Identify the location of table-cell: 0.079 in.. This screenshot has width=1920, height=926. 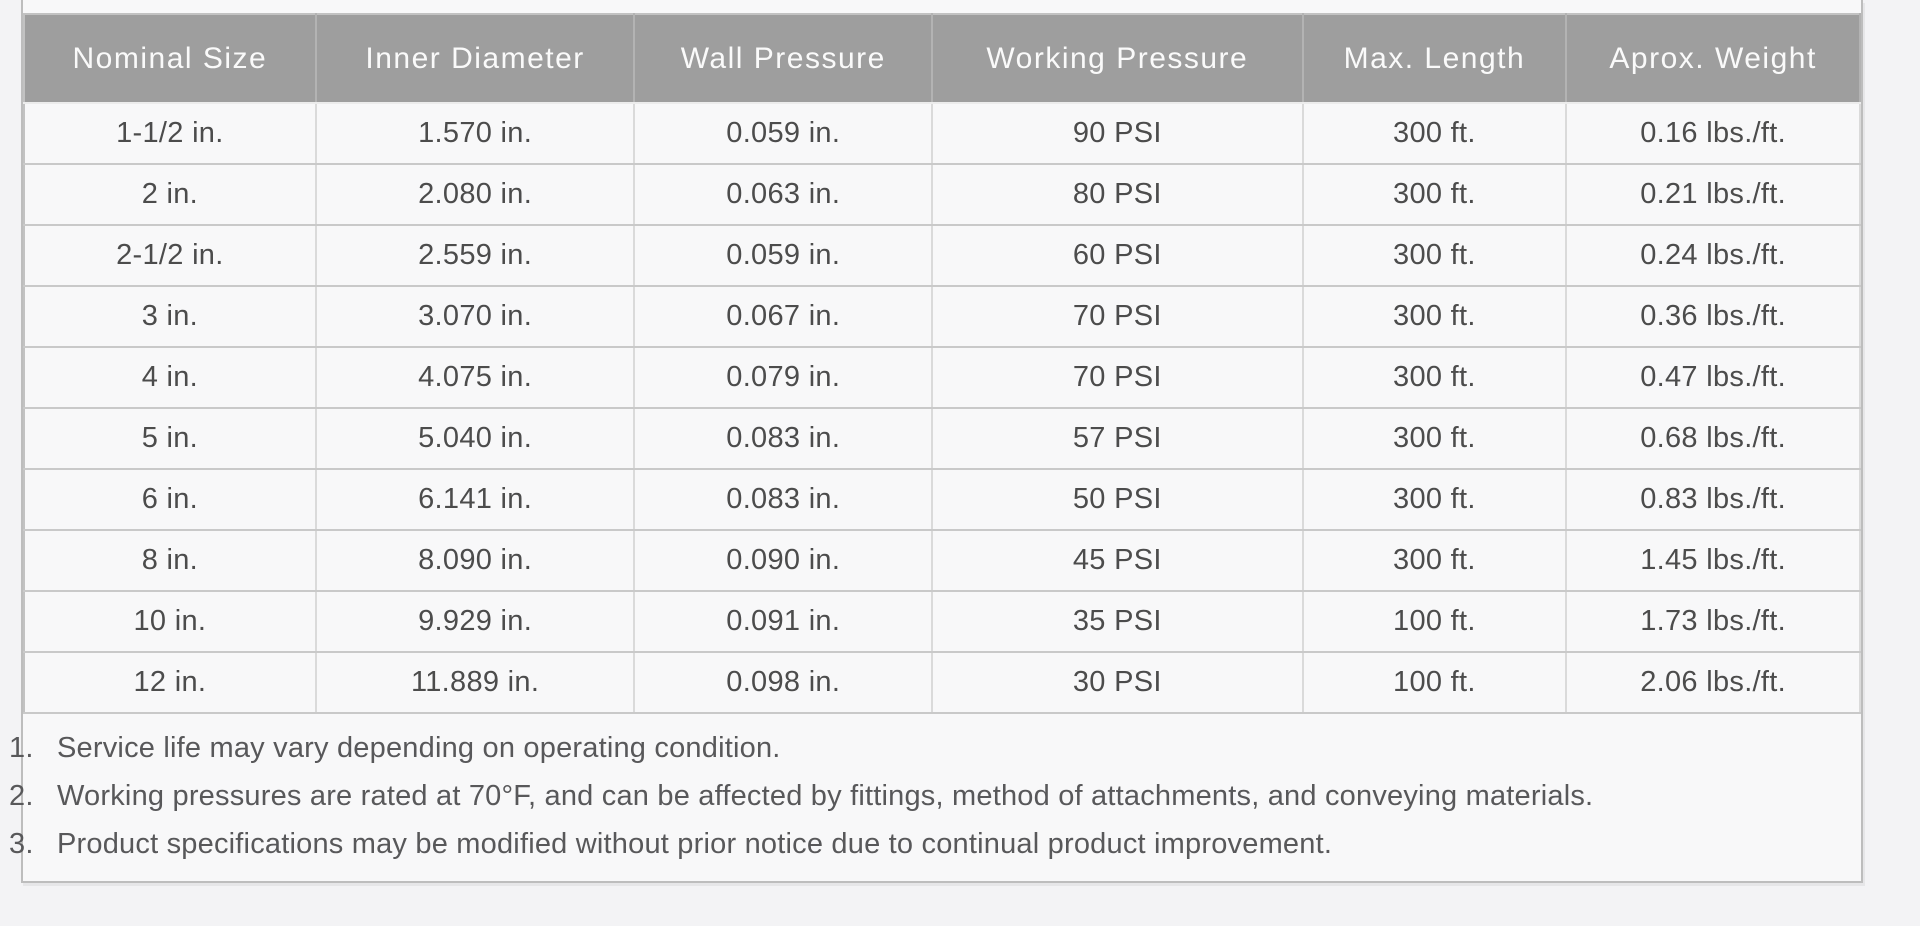
(784, 378).